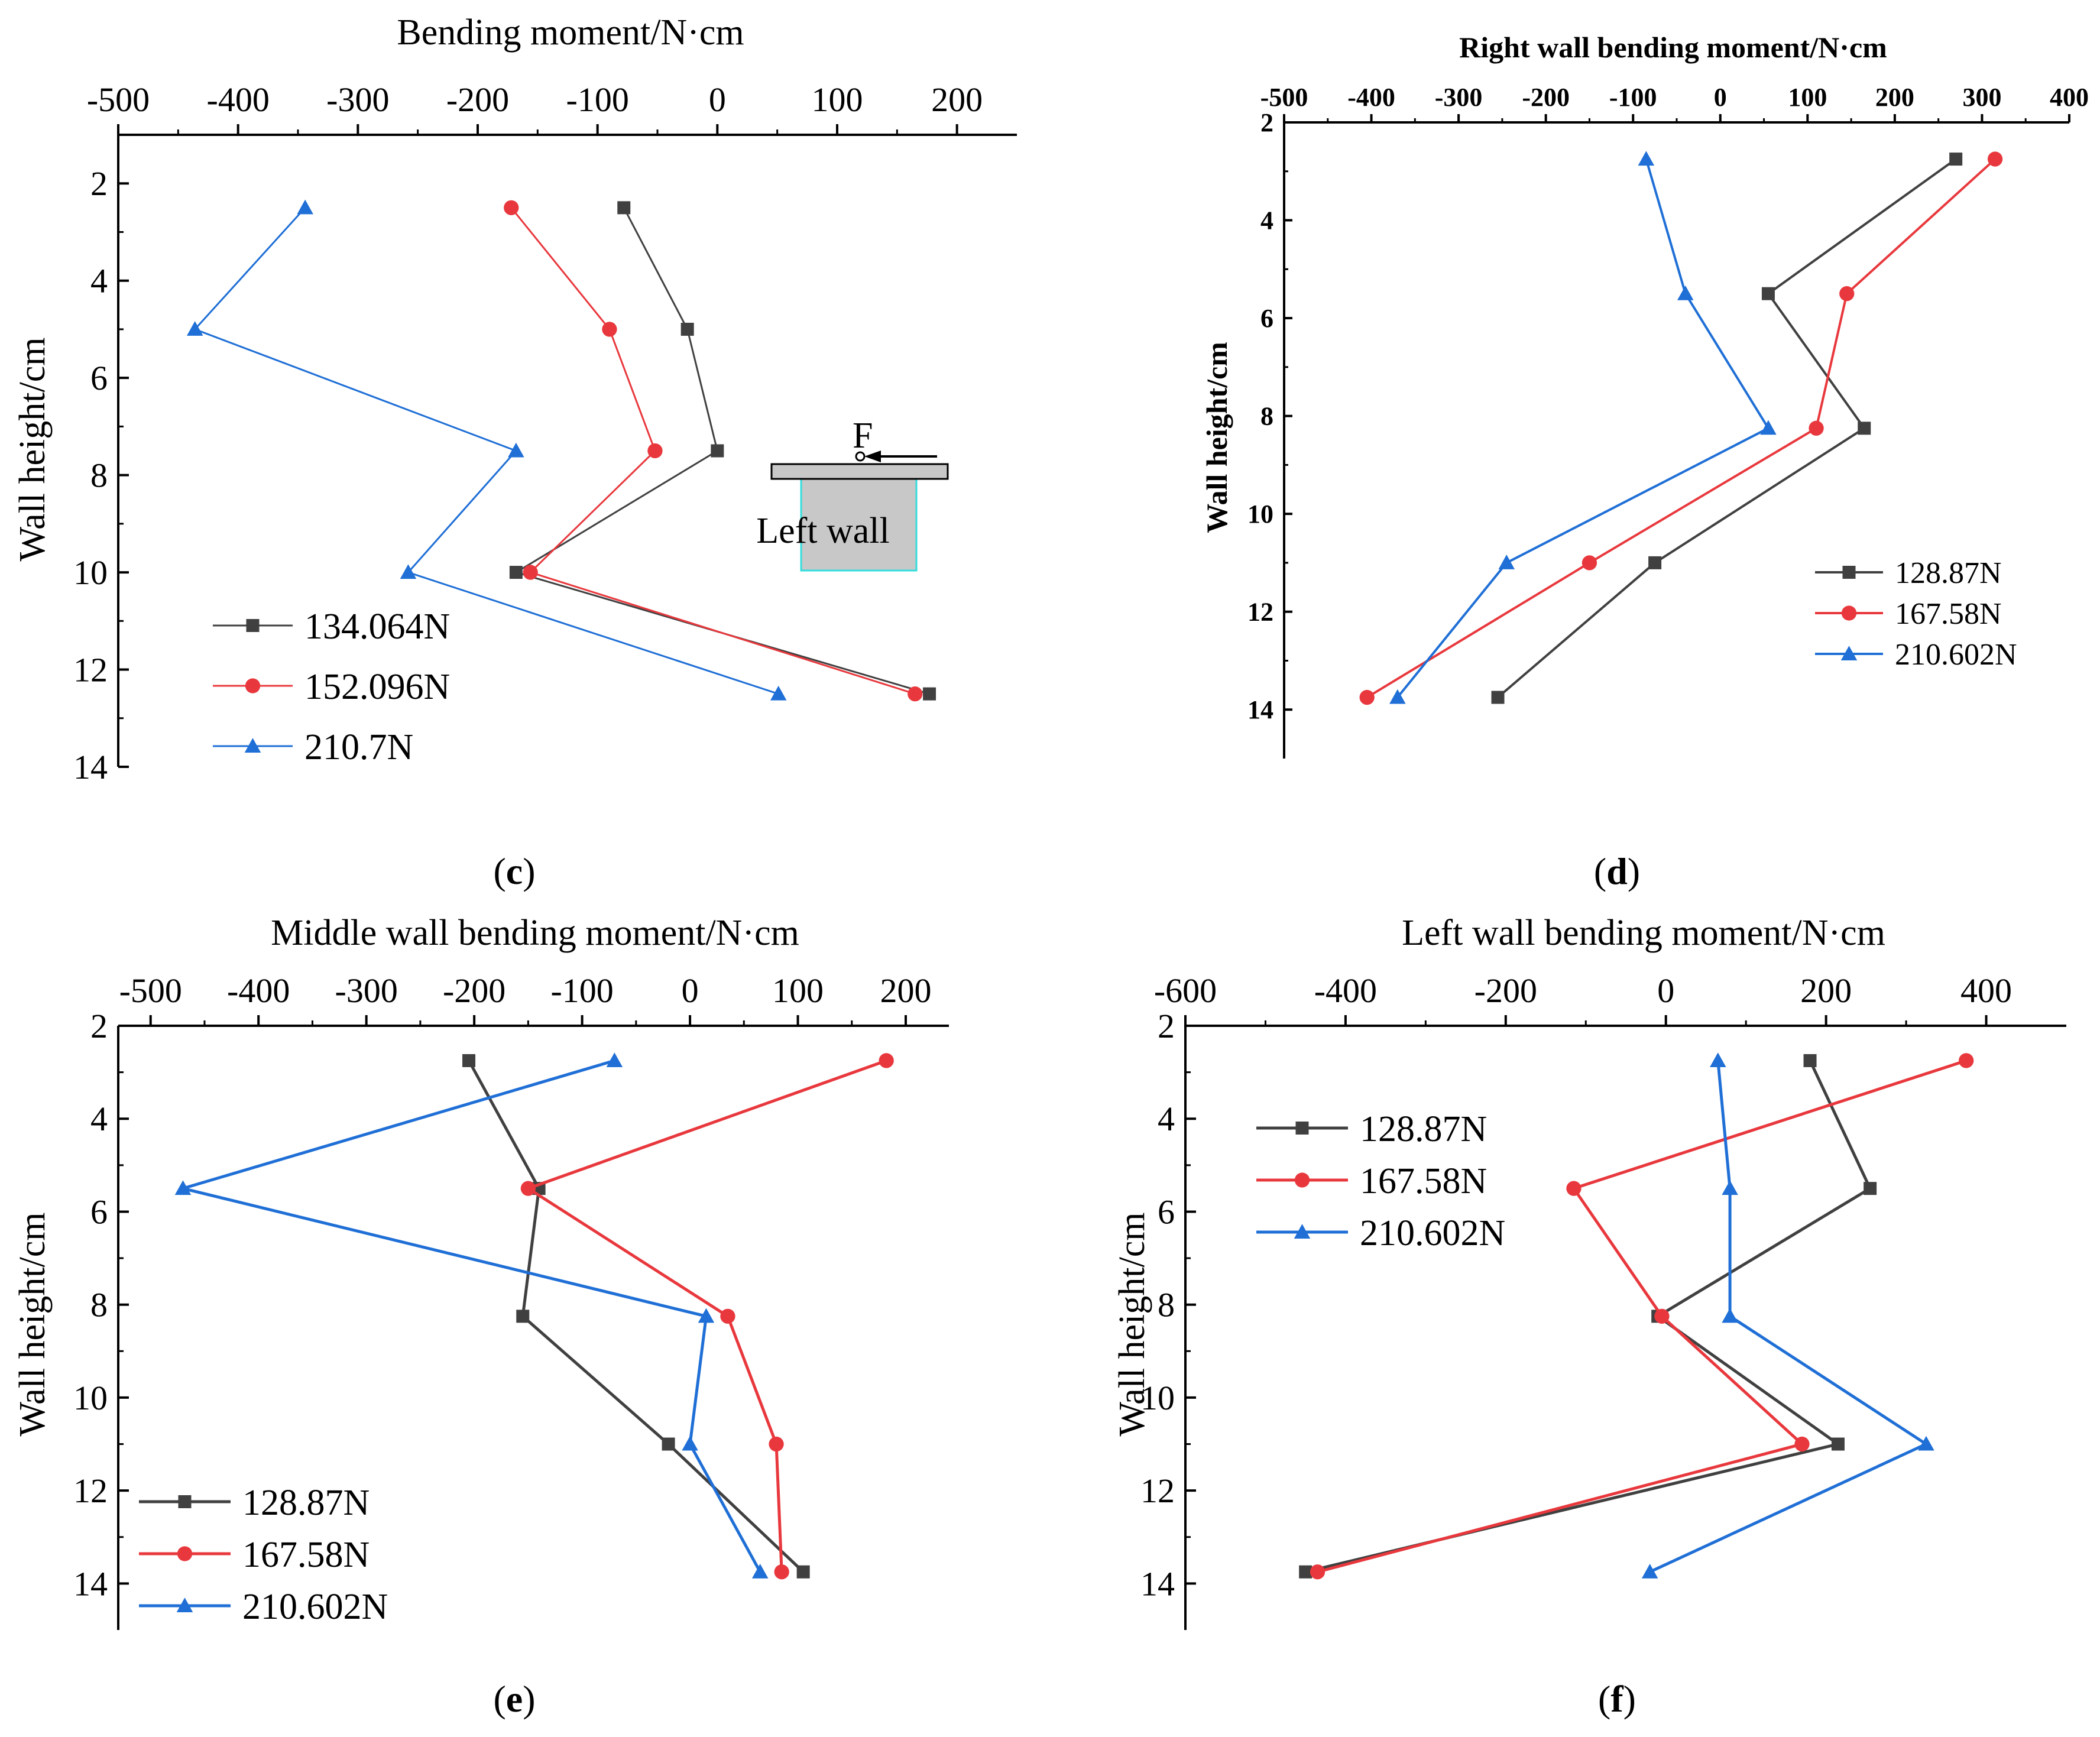  What do you see at coordinates (514, 1699) in the screenshot?
I see `panel-e-caption: (e)` at bounding box center [514, 1699].